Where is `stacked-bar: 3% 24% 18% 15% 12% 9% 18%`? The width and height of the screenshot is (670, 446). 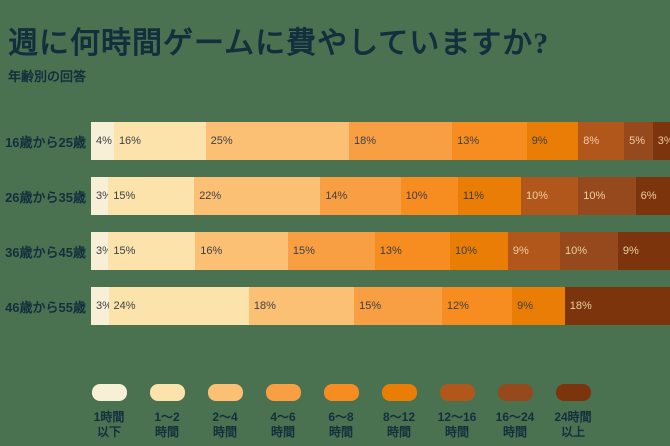 stacked-bar: 3% 24% 18% 15% 12% 9% 18% is located at coordinates (380, 306).